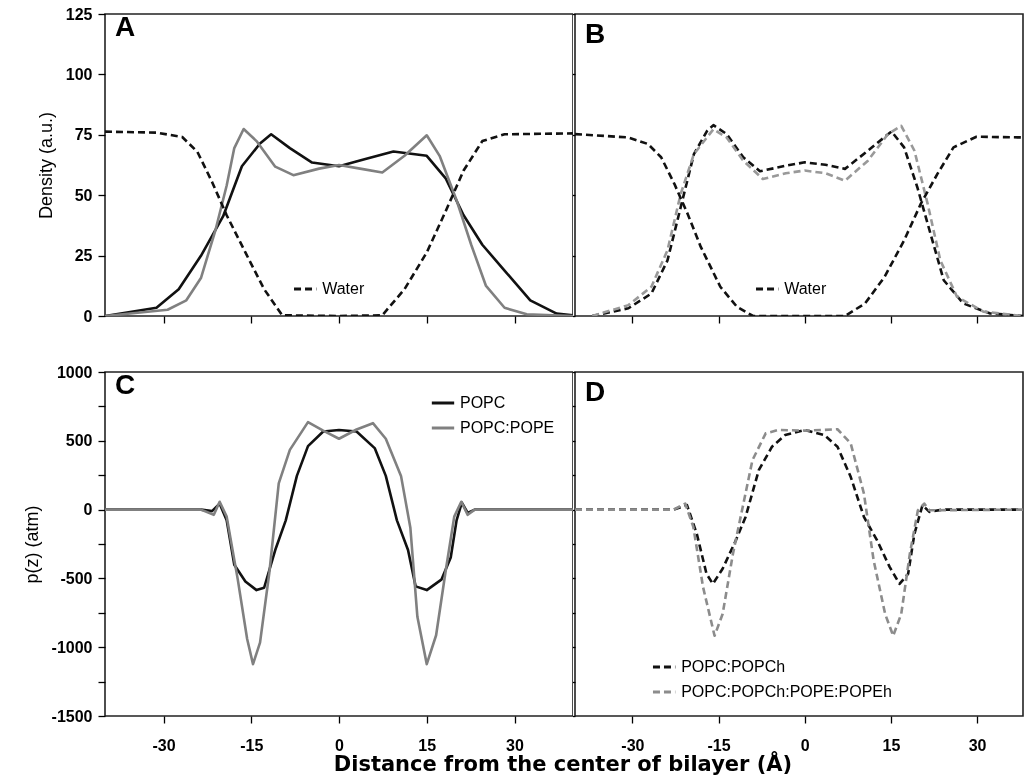  What do you see at coordinates (339, 543) in the screenshot?
I see `line-series` at bounding box center [339, 543].